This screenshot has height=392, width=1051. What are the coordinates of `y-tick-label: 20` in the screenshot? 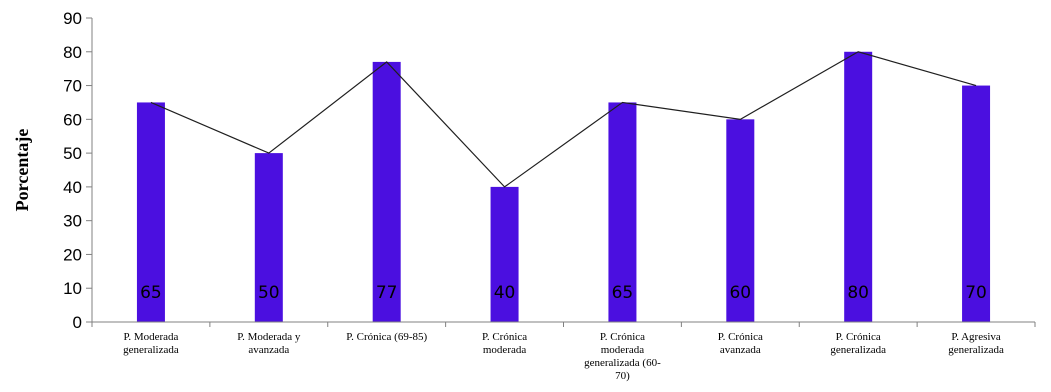 It's located at (72, 254).